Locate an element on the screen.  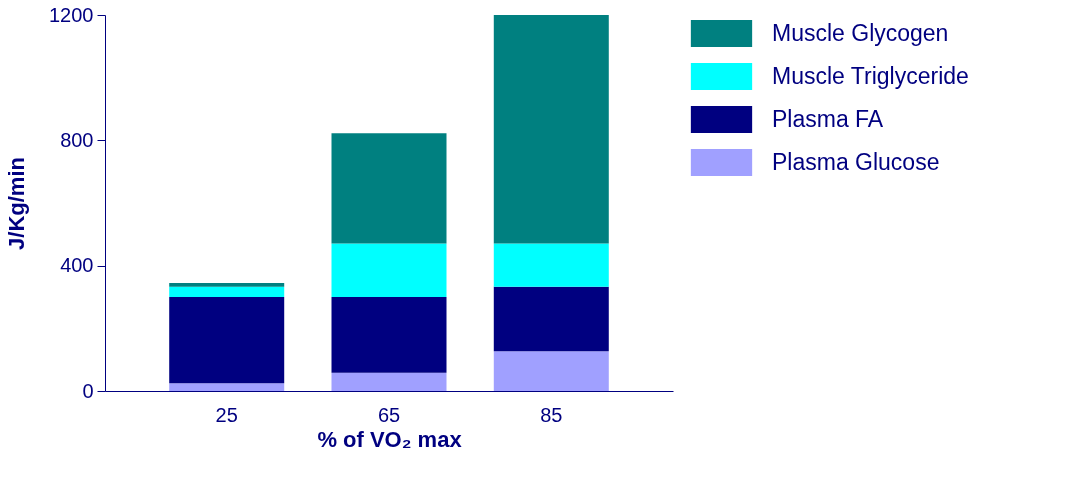
y-tick-label: 1200 is located at coordinates (71, 14).